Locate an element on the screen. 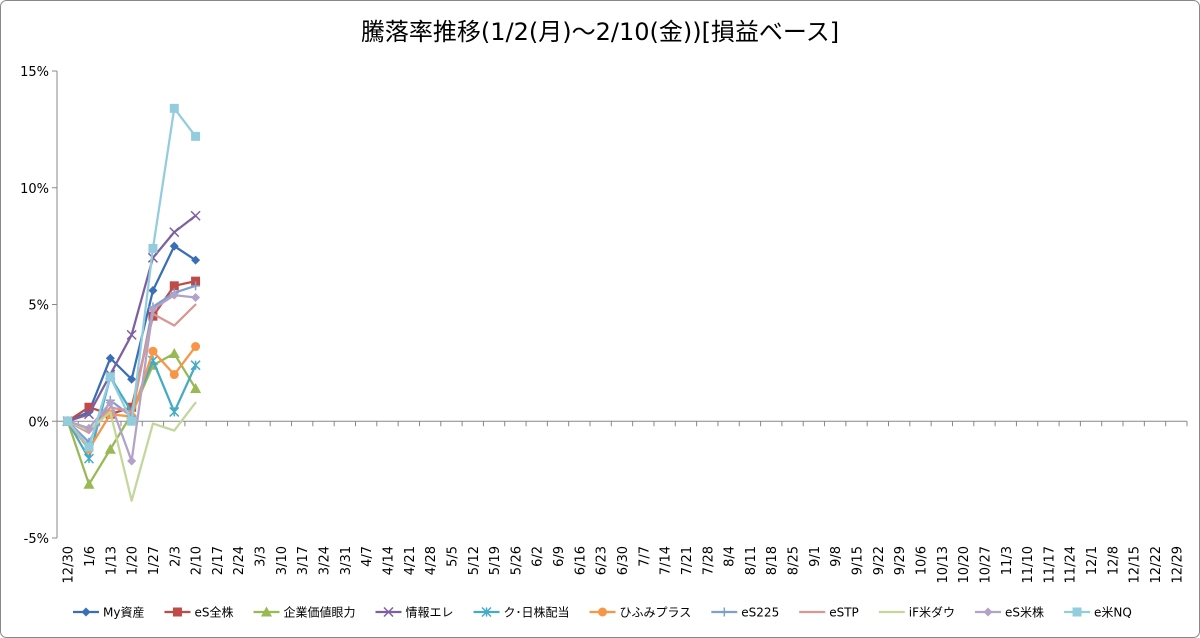 This screenshot has height=638, width=1200. legend-label: eS全株 is located at coordinates (213, 612).